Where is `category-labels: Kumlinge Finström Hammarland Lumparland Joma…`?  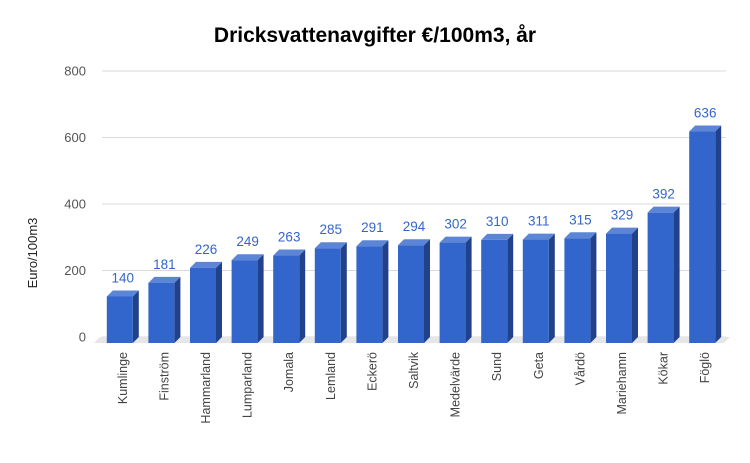 category-labels: Kumlinge Finström Hammarland Lumparland Joma… is located at coordinates (414, 387).